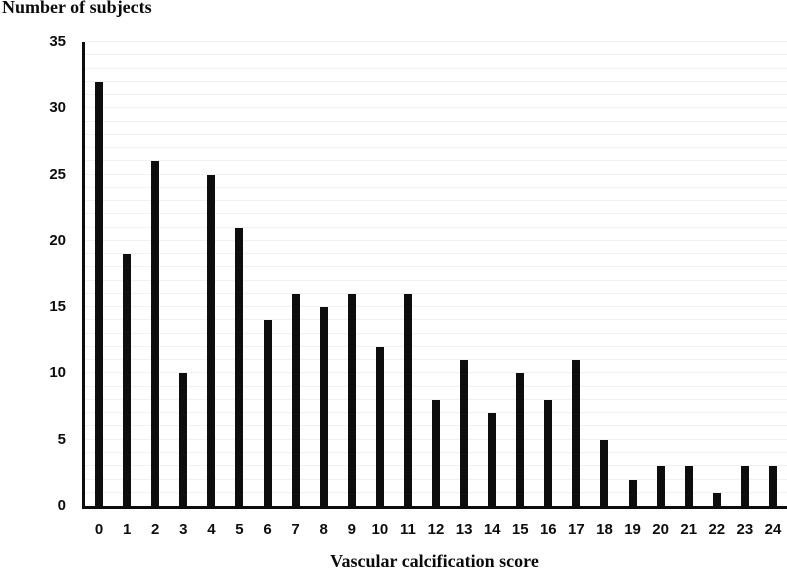  What do you see at coordinates (211, 529) in the screenshot?
I see `x-tick-4: 4` at bounding box center [211, 529].